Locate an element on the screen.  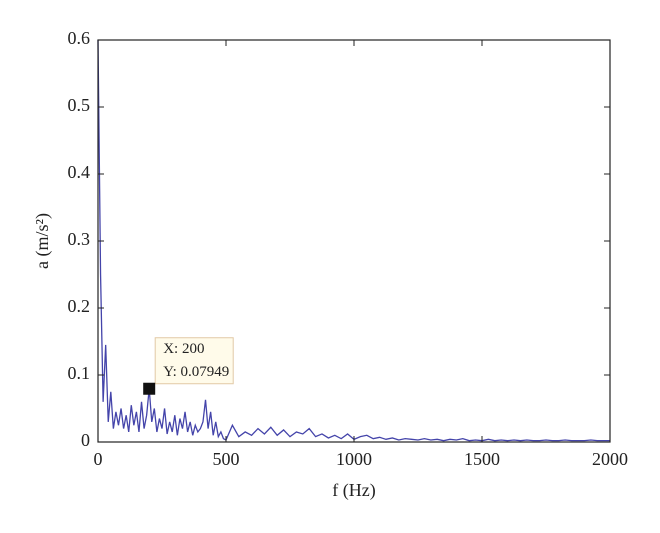
y-axis-label: a (m/s²) is located at coordinates (42, 241).